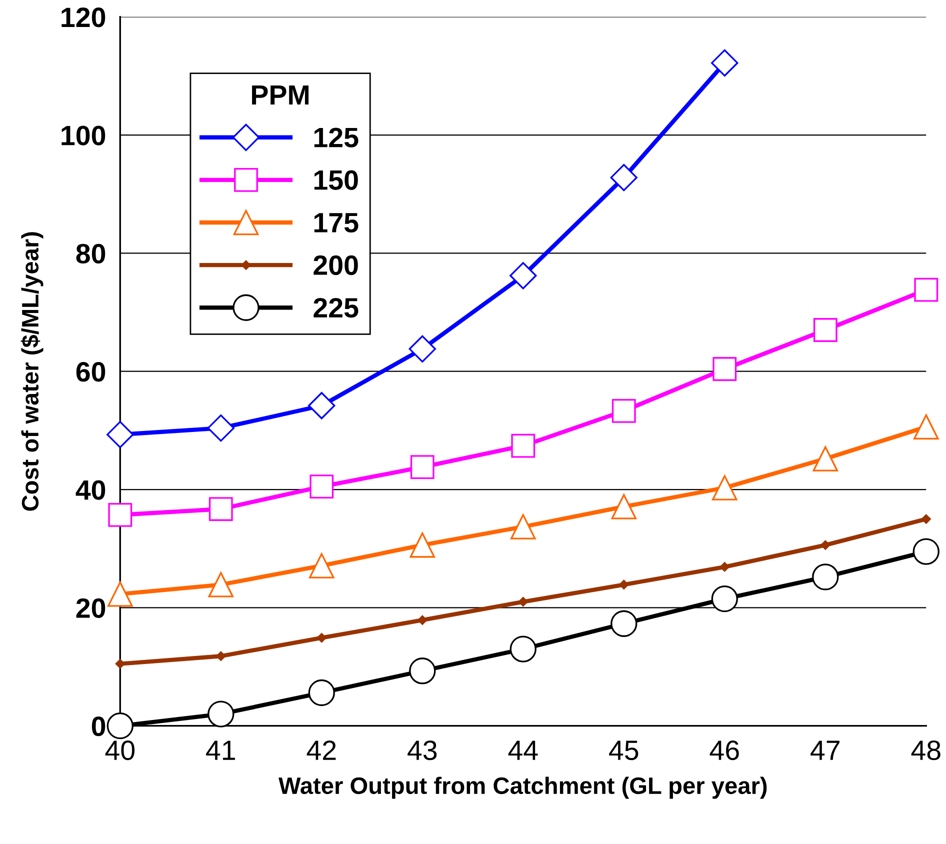 This screenshot has width=946, height=844. I want to click on y-tick-label: 80, so click(91, 254).